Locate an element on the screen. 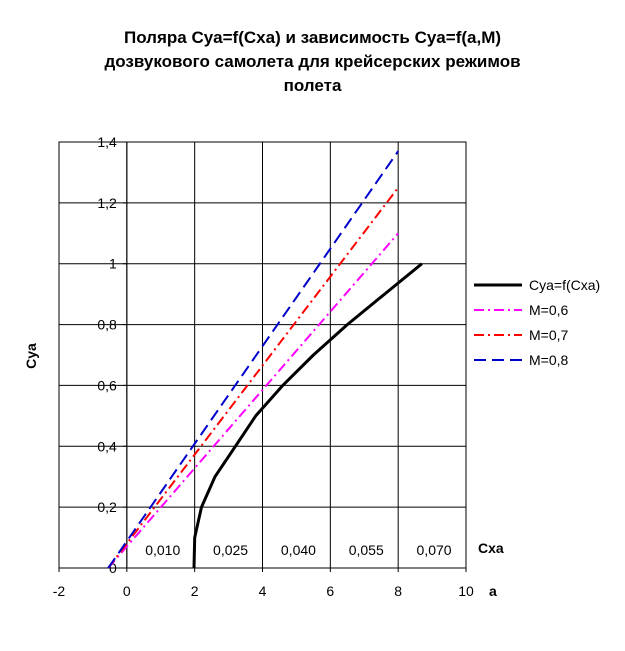 This screenshot has height=651, width=625. x-tick-label: 2 is located at coordinates (195, 591).